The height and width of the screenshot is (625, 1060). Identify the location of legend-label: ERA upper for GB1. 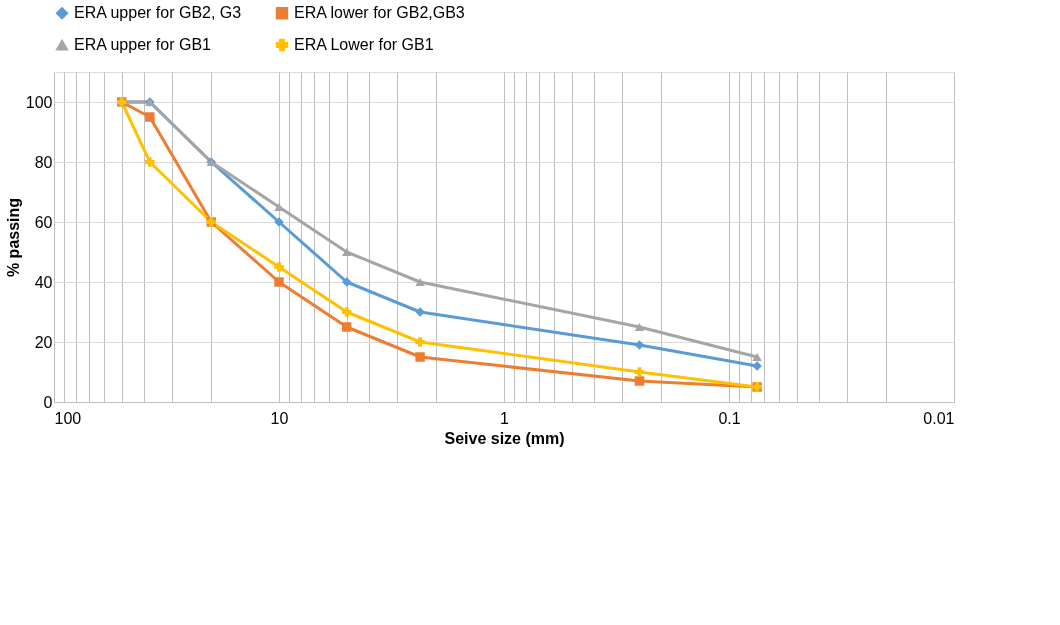
(143, 44).